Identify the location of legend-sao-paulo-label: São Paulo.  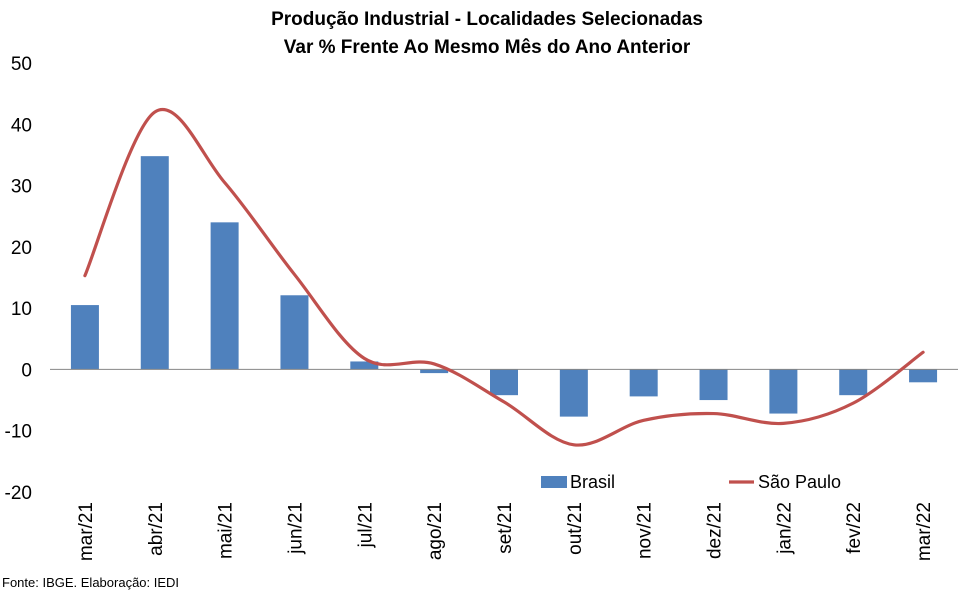
(799, 482).